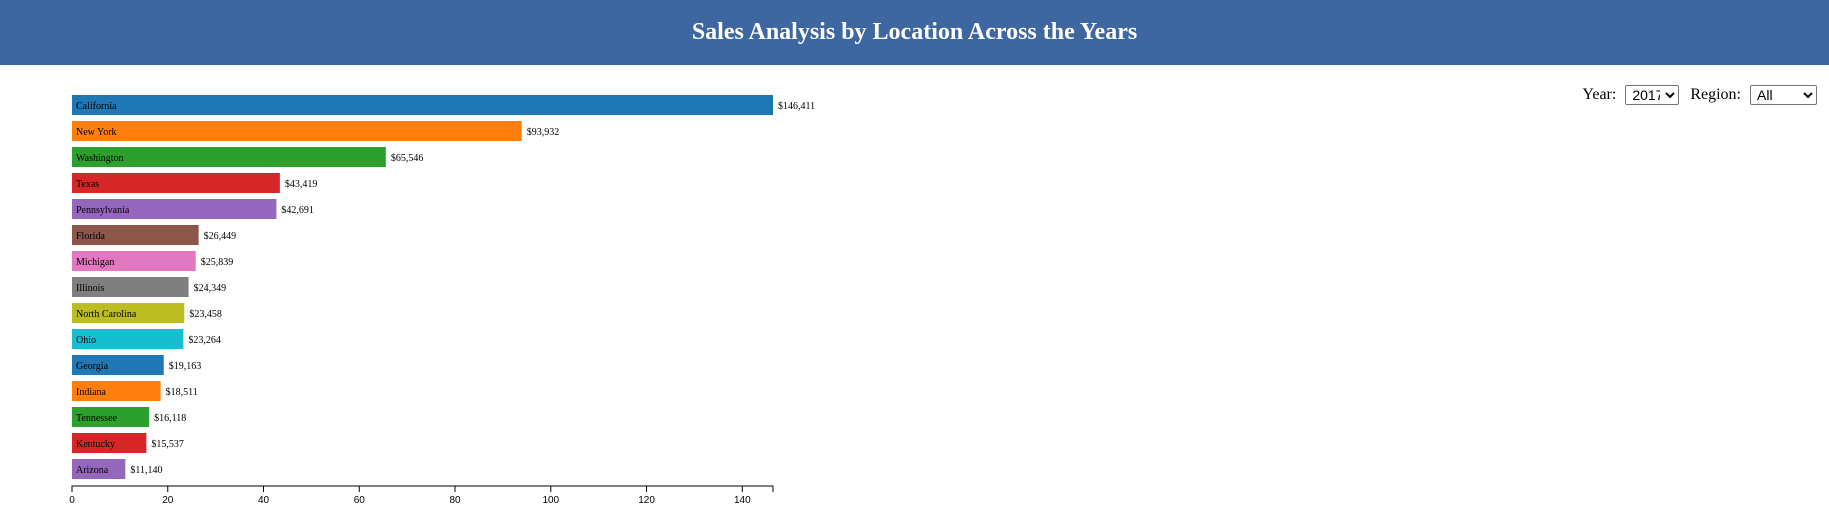 This screenshot has width=1829, height=520. What do you see at coordinates (297, 131) in the screenshot?
I see `bar-new-york` at bounding box center [297, 131].